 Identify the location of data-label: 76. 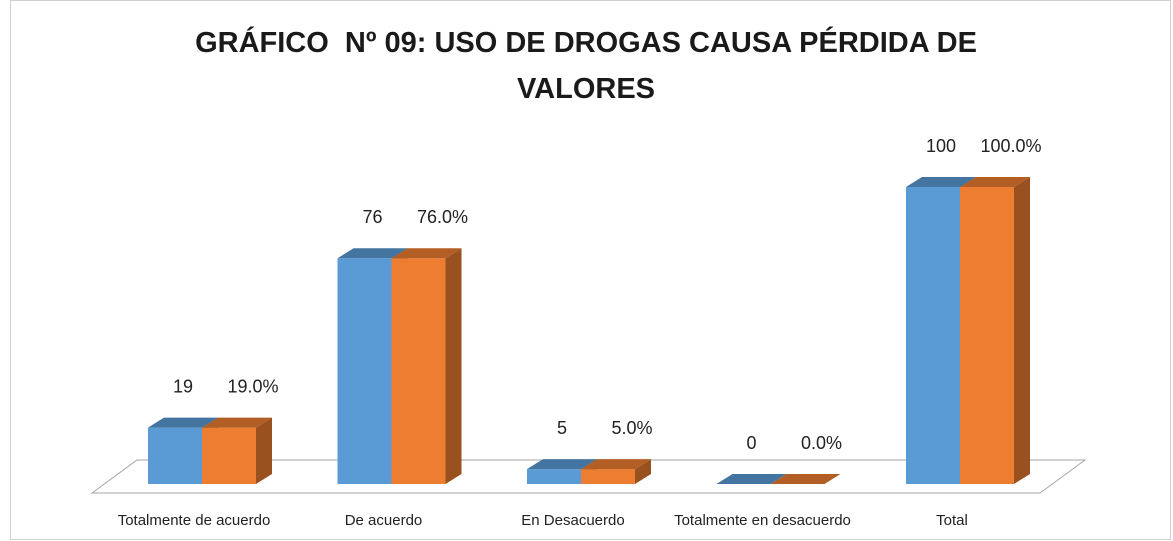
(372, 217).